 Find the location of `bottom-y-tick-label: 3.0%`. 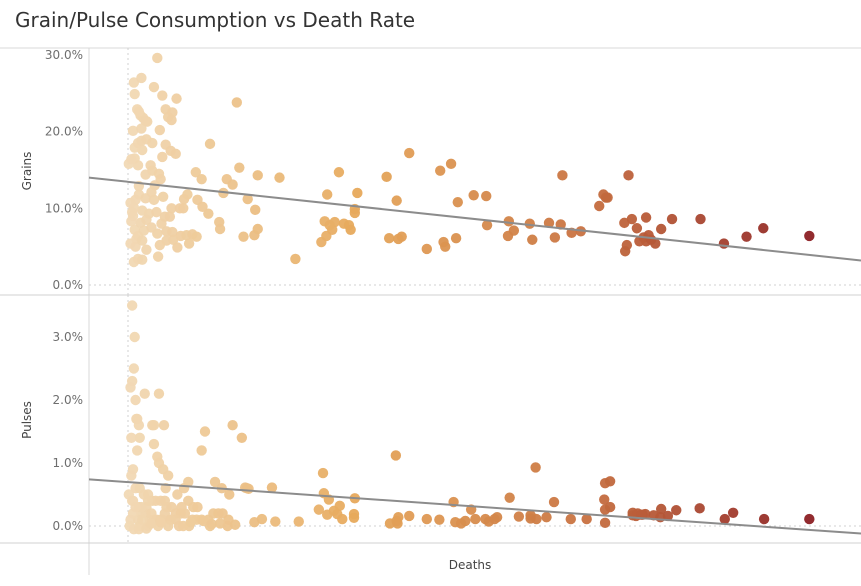

bottom-y-tick-label: 3.0% is located at coordinates (68, 337).